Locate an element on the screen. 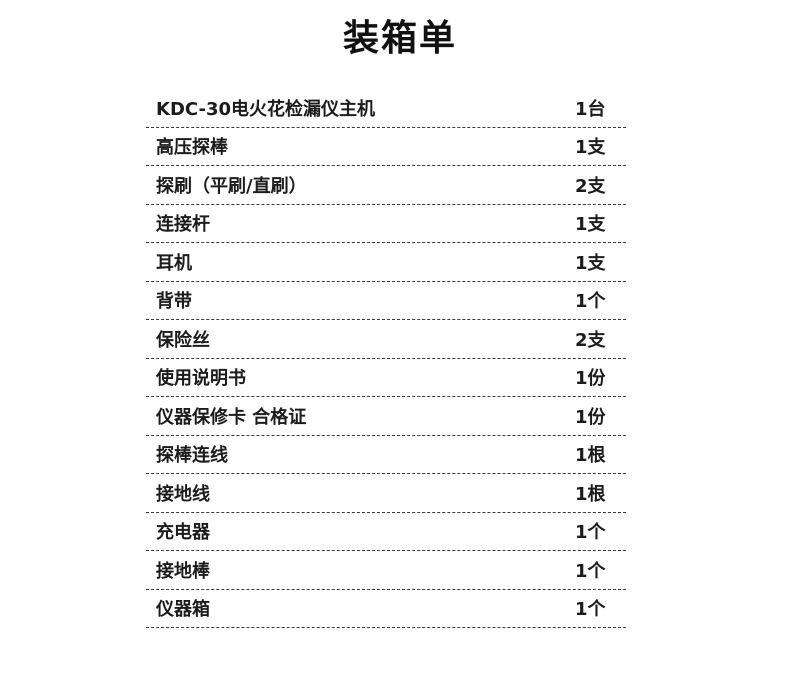 This screenshot has width=800, height=684. list-item: 耳机 1支 is located at coordinates (386, 262).